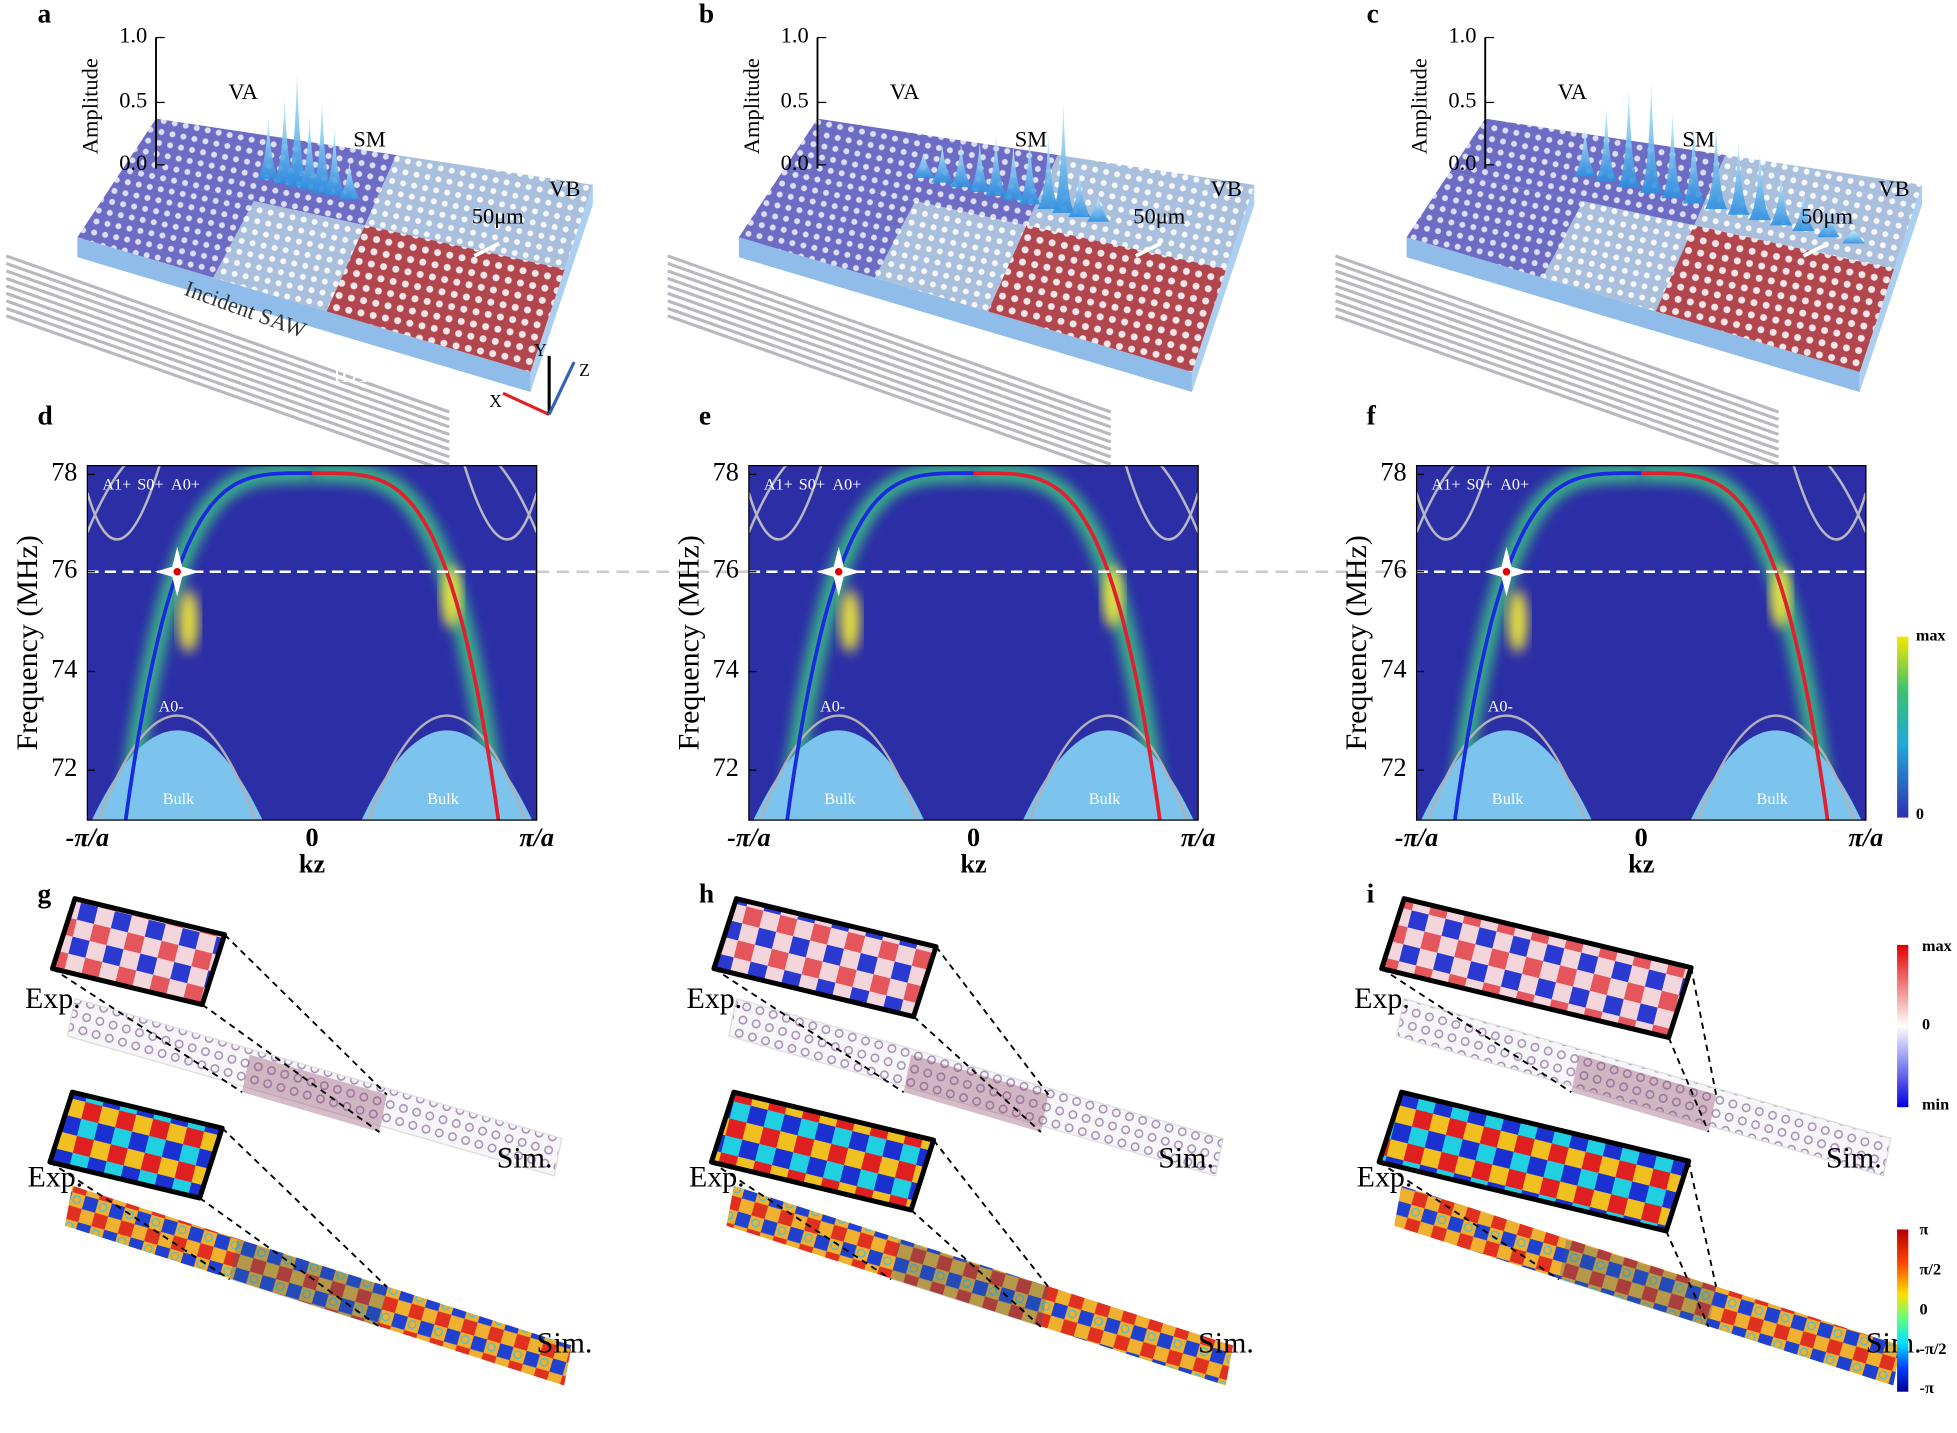 This screenshot has height=1433, width=1957. What do you see at coordinates (1372, 416) in the screenshot?
I see `panel-label: f` at bounding box center [1372, 416].